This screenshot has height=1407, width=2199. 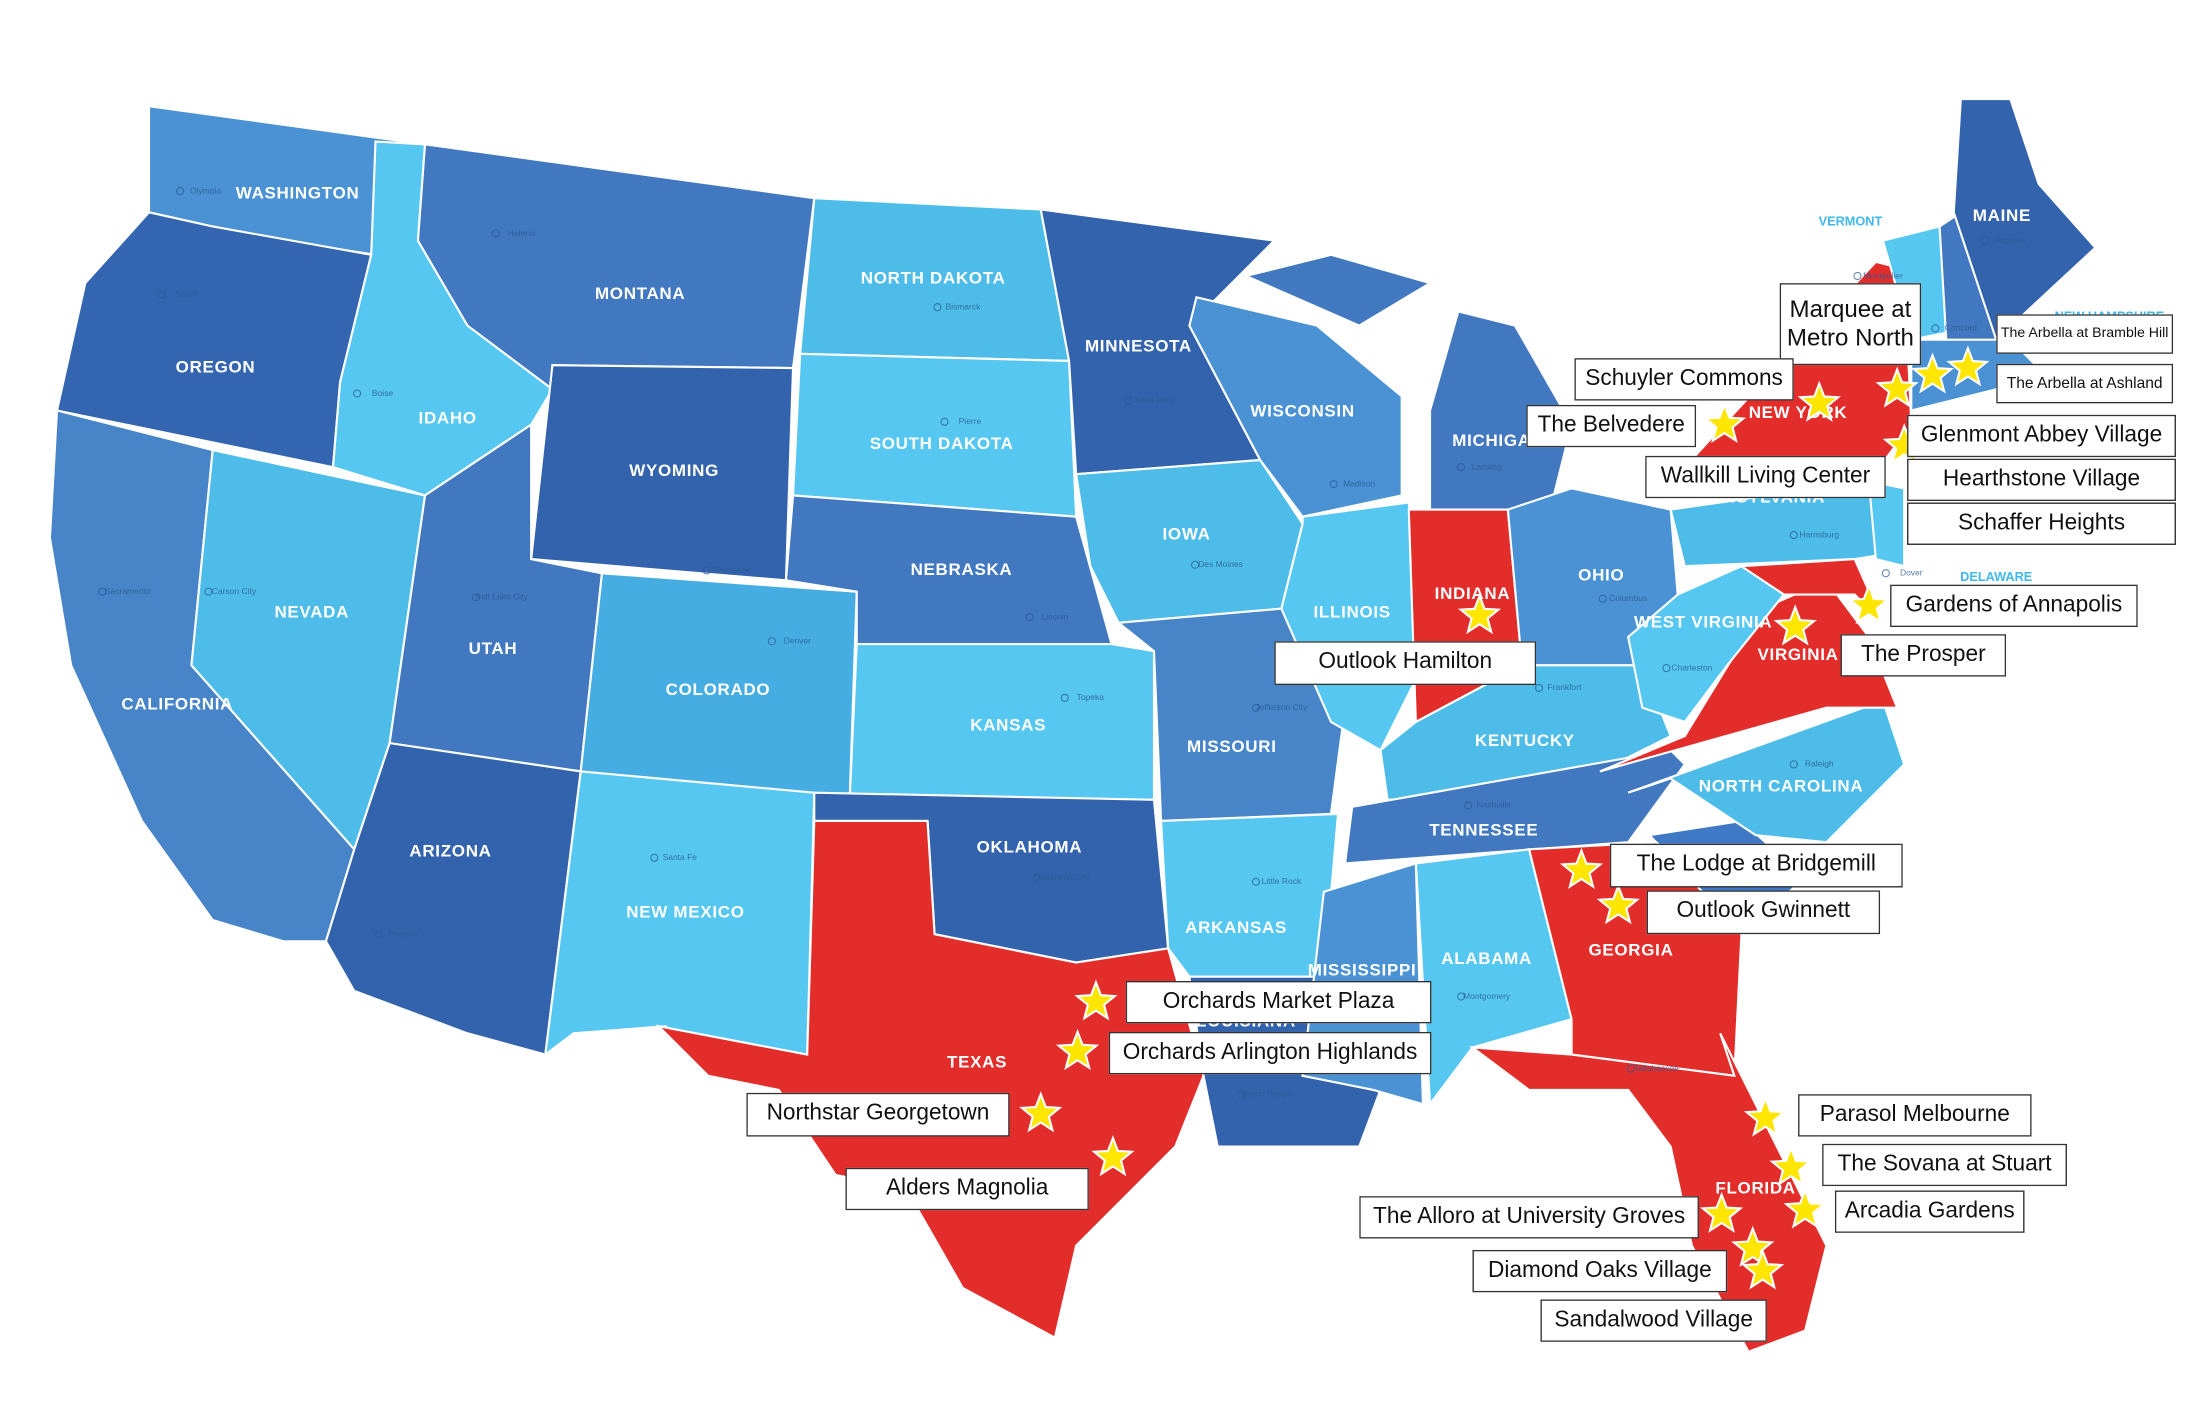 What do you see at coordinates (963, 306) in the screenshot?
I see `capital-label: Bismarck` at bounding box center [963, 306].